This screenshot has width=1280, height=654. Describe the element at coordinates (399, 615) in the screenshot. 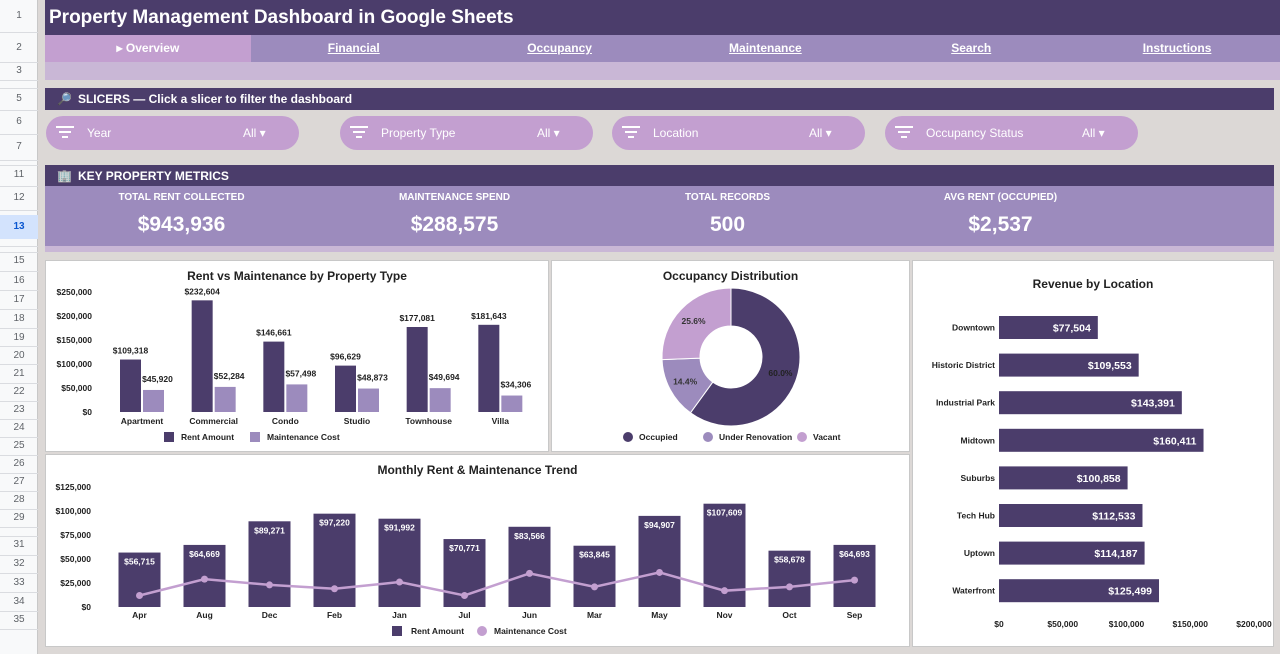

I see `x-tick-label: Jan` at that location.